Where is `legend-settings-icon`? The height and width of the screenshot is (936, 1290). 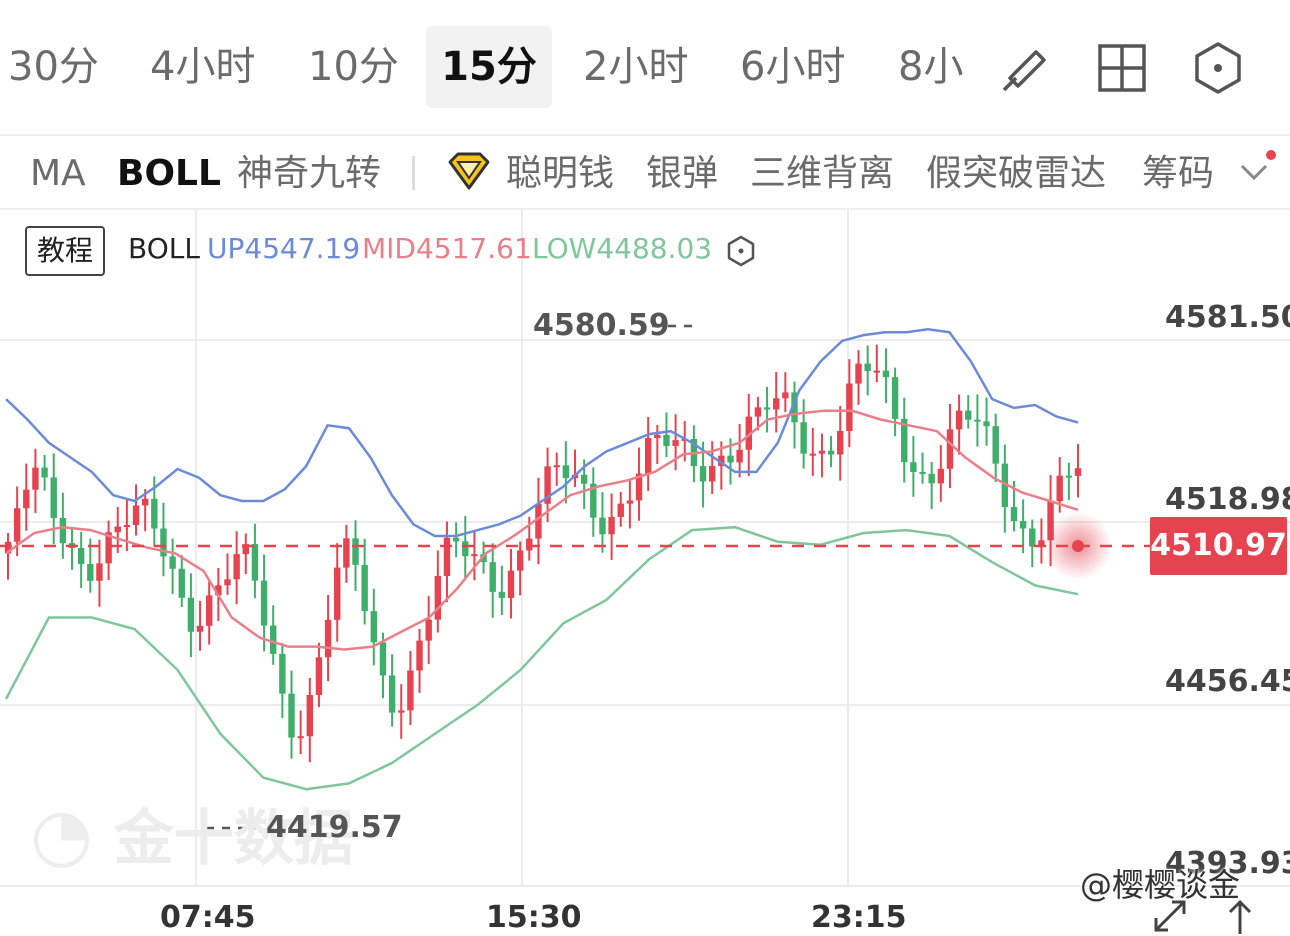
legend-settings-icon is located at coordinates (741, 251).